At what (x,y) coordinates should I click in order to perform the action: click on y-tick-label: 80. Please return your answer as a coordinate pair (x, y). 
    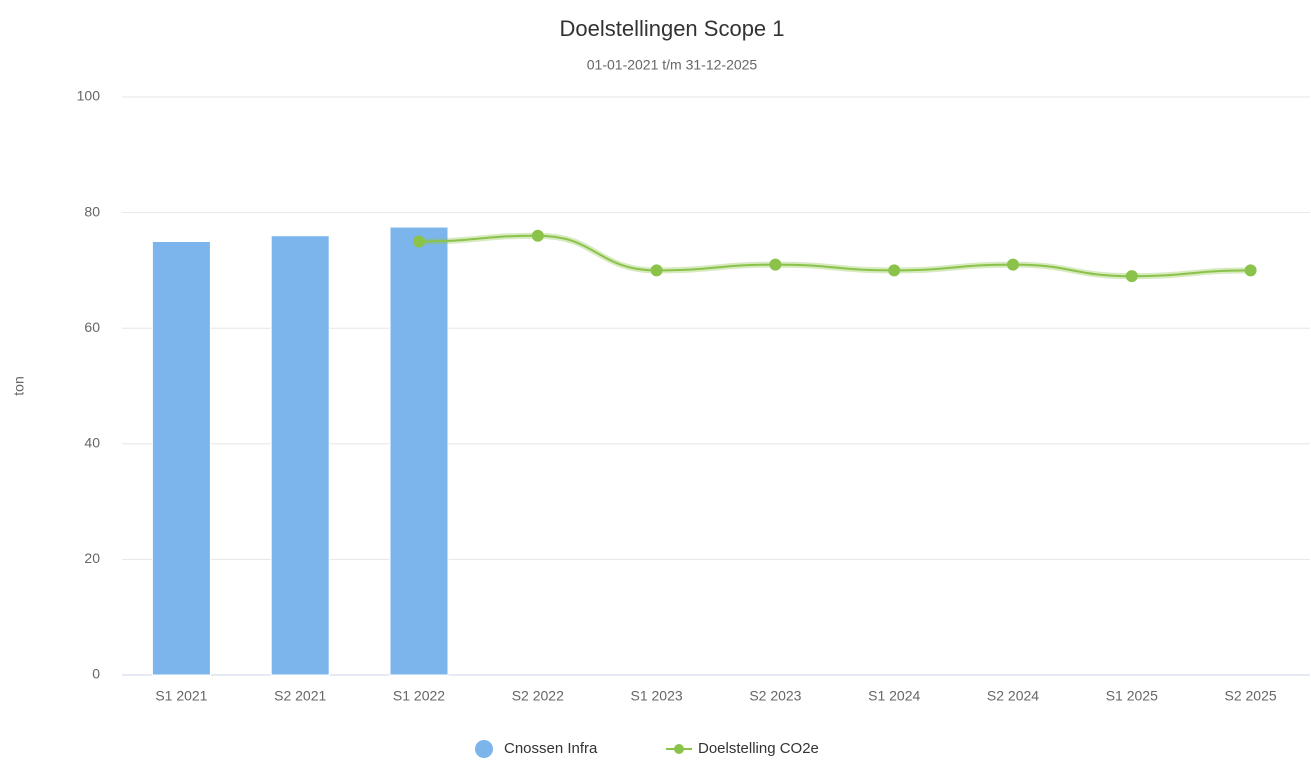
    Looking at the image, I should click on (92, 211).